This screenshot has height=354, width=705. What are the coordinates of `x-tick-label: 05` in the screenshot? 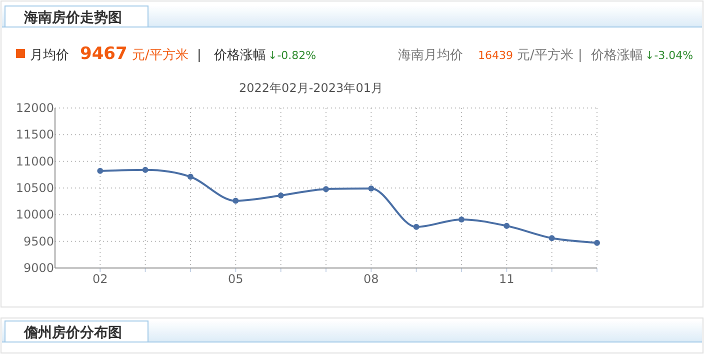 It's located at (236, 279).